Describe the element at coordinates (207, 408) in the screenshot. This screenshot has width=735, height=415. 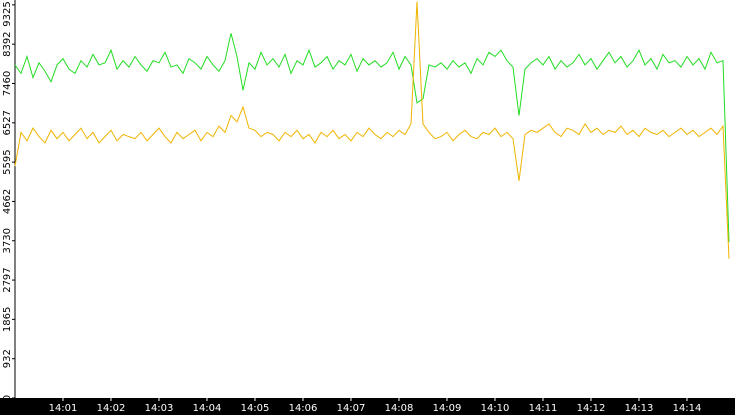
I see `x-tick-label: 14:04` at that location.